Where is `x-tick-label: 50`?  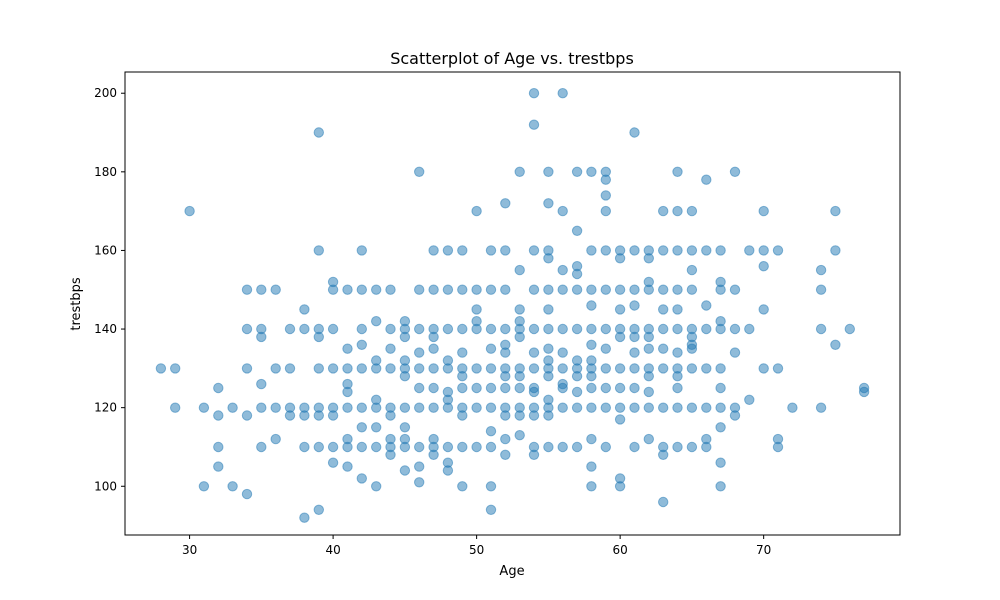 x-tick-label: 50 is located at coordinates (476, 550).